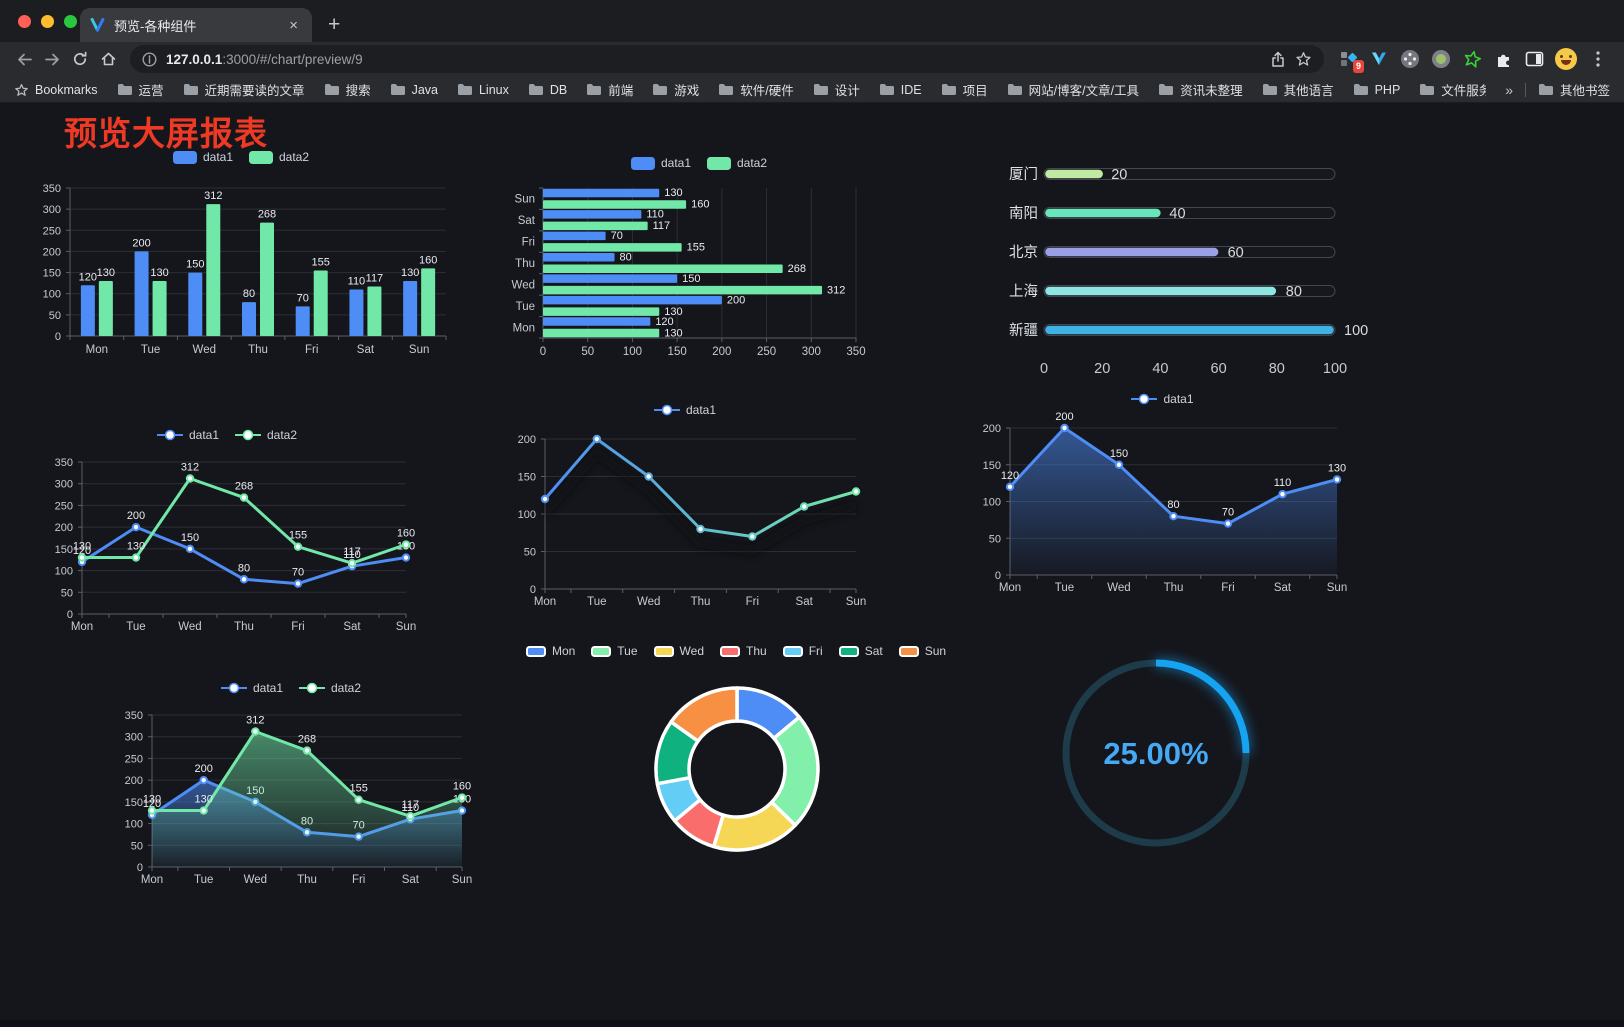 The height and width of the screenshot is (1027, 1624). I want to click on bookmark-folder: 资讯未整理, so click(1200, 89).